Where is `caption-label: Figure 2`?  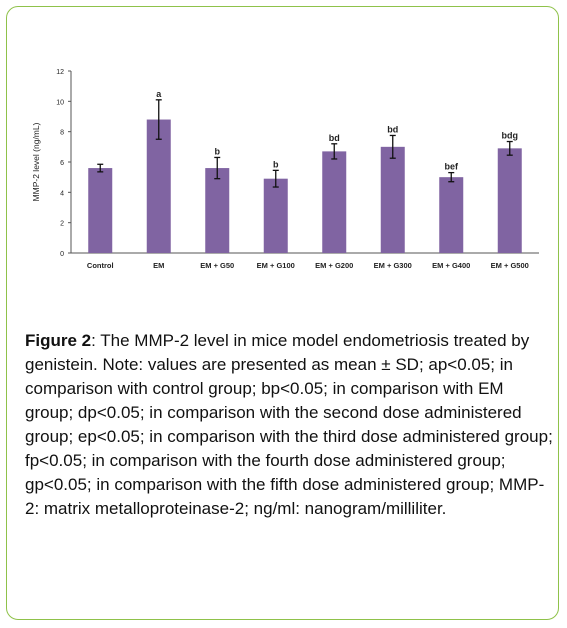
caption-label: Figure 2 is located at coordinates (58, 340).